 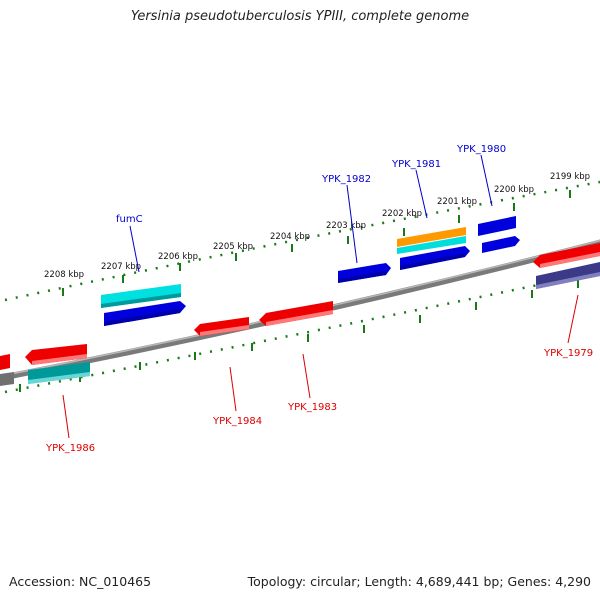 What do you see at coordinates (233, 247) in the screenshot?
I see `kbp-label: 2205 kbp` at bounding box center [233, 247].